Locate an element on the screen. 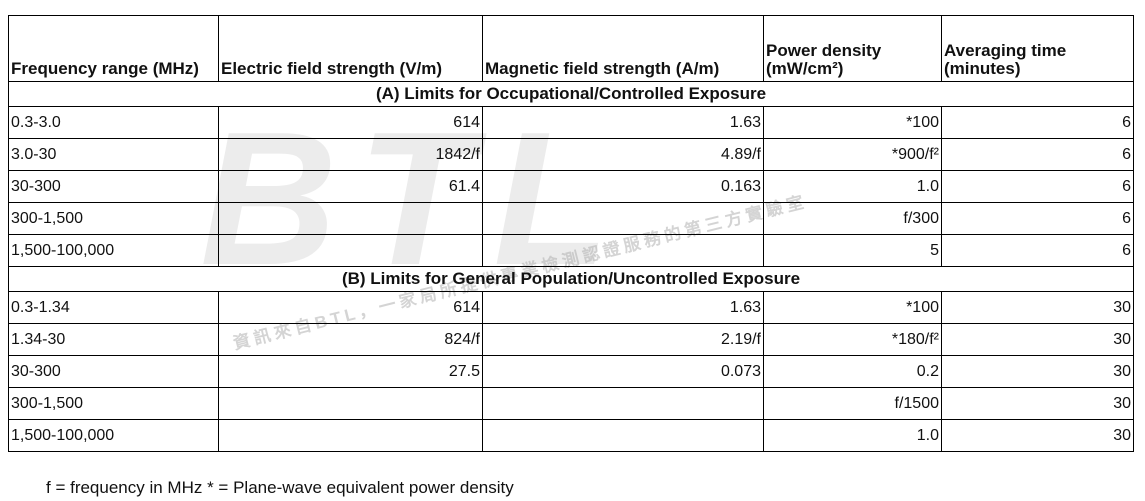  data-row: 300-1,500 f/300 6 is located at coordinates (571, 218).